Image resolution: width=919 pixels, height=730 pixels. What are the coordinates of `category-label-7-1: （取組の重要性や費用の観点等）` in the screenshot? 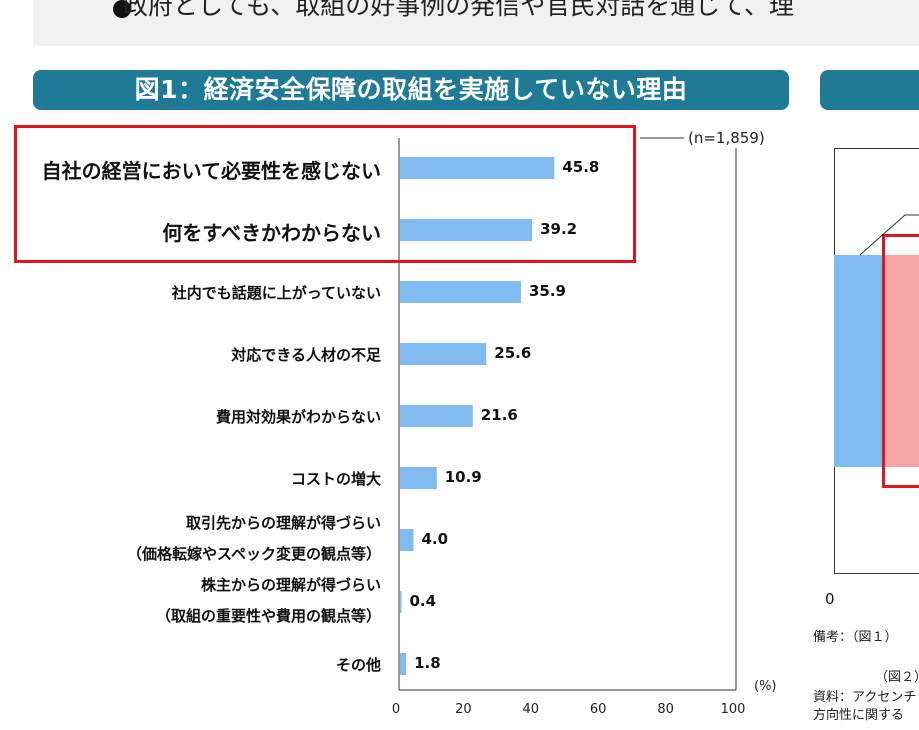 It's located at (268, 616).